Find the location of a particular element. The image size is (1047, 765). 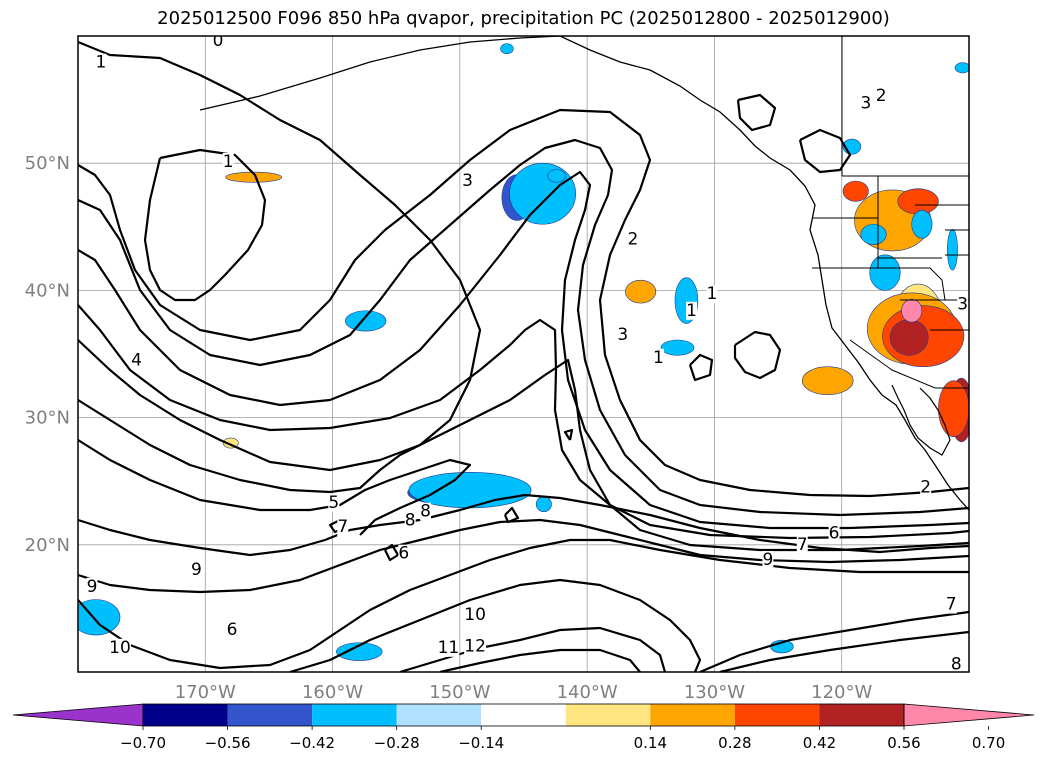

colorbar-extend-max is located at coordinates (969, 715).